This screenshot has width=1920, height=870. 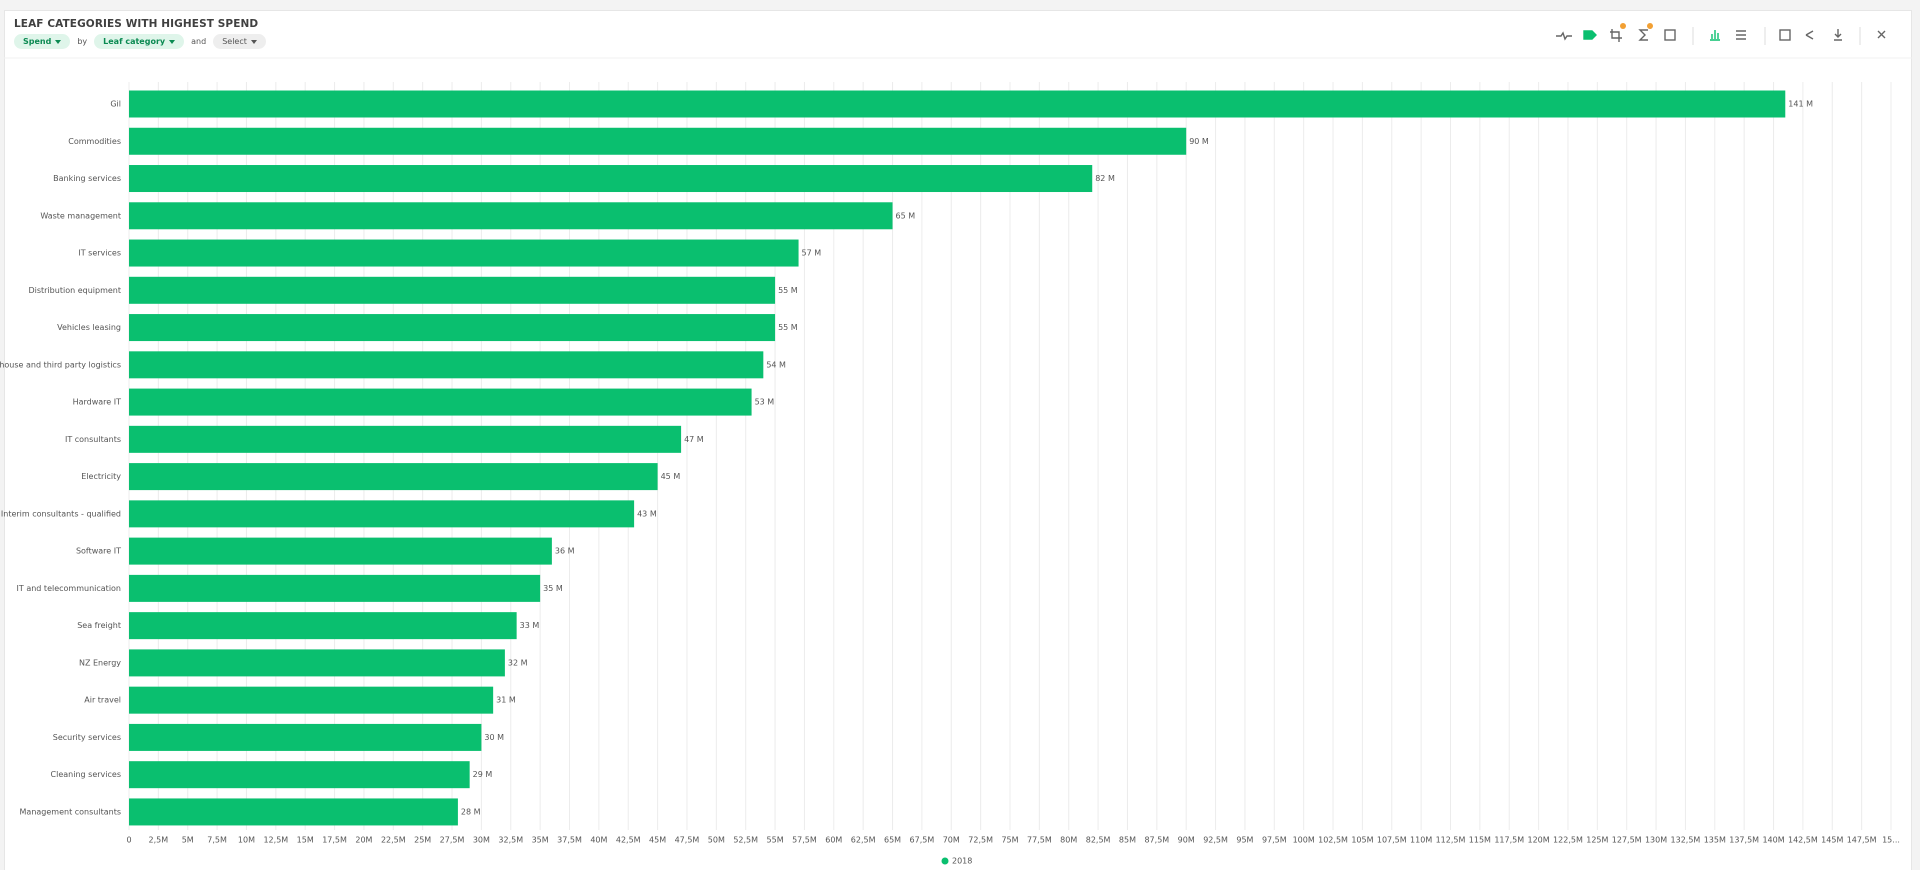 I want to click on x-tick-label: 105M, so click(x=1362, y=840).